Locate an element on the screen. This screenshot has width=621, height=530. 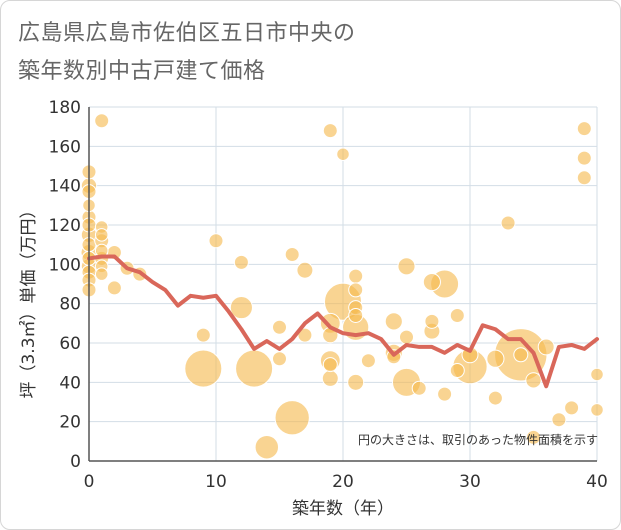
size-note: 円の大きさは、取引のあった物件面積を示す is located at coordinates (478, 439).